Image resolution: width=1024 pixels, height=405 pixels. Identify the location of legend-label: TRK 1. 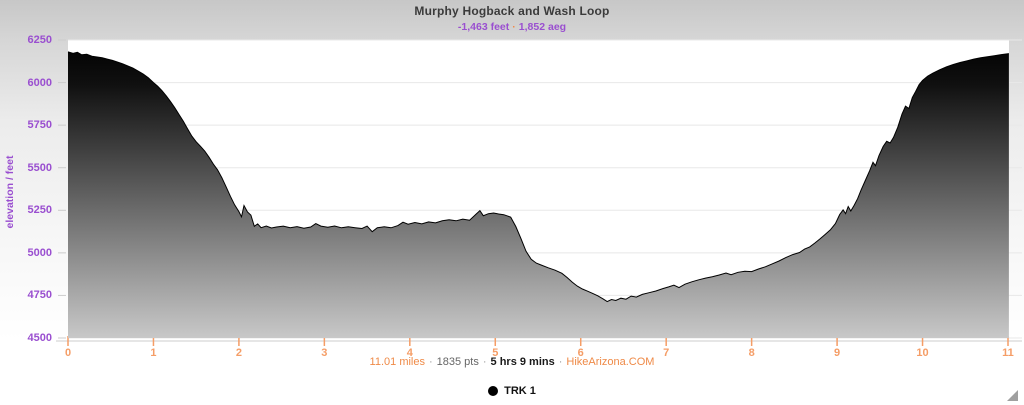
(520, 391).